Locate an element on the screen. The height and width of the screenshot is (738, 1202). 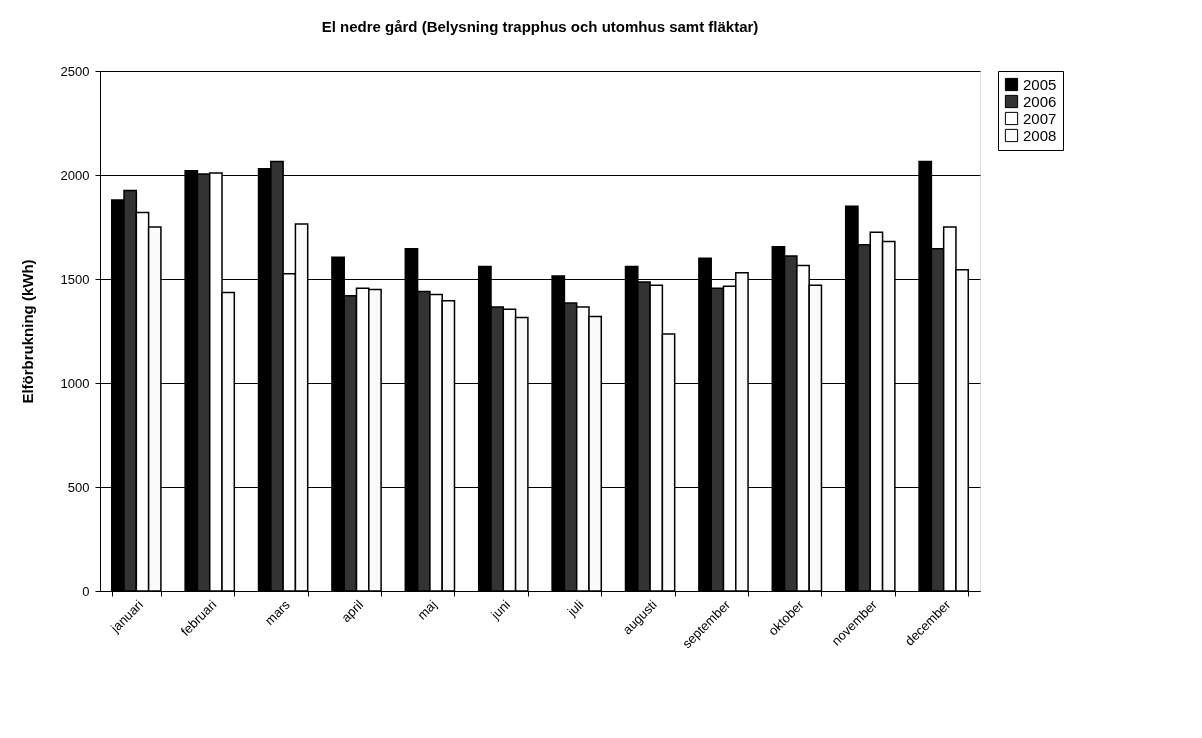
y-tick-label: 1000 is located at coordinates (75, 383).